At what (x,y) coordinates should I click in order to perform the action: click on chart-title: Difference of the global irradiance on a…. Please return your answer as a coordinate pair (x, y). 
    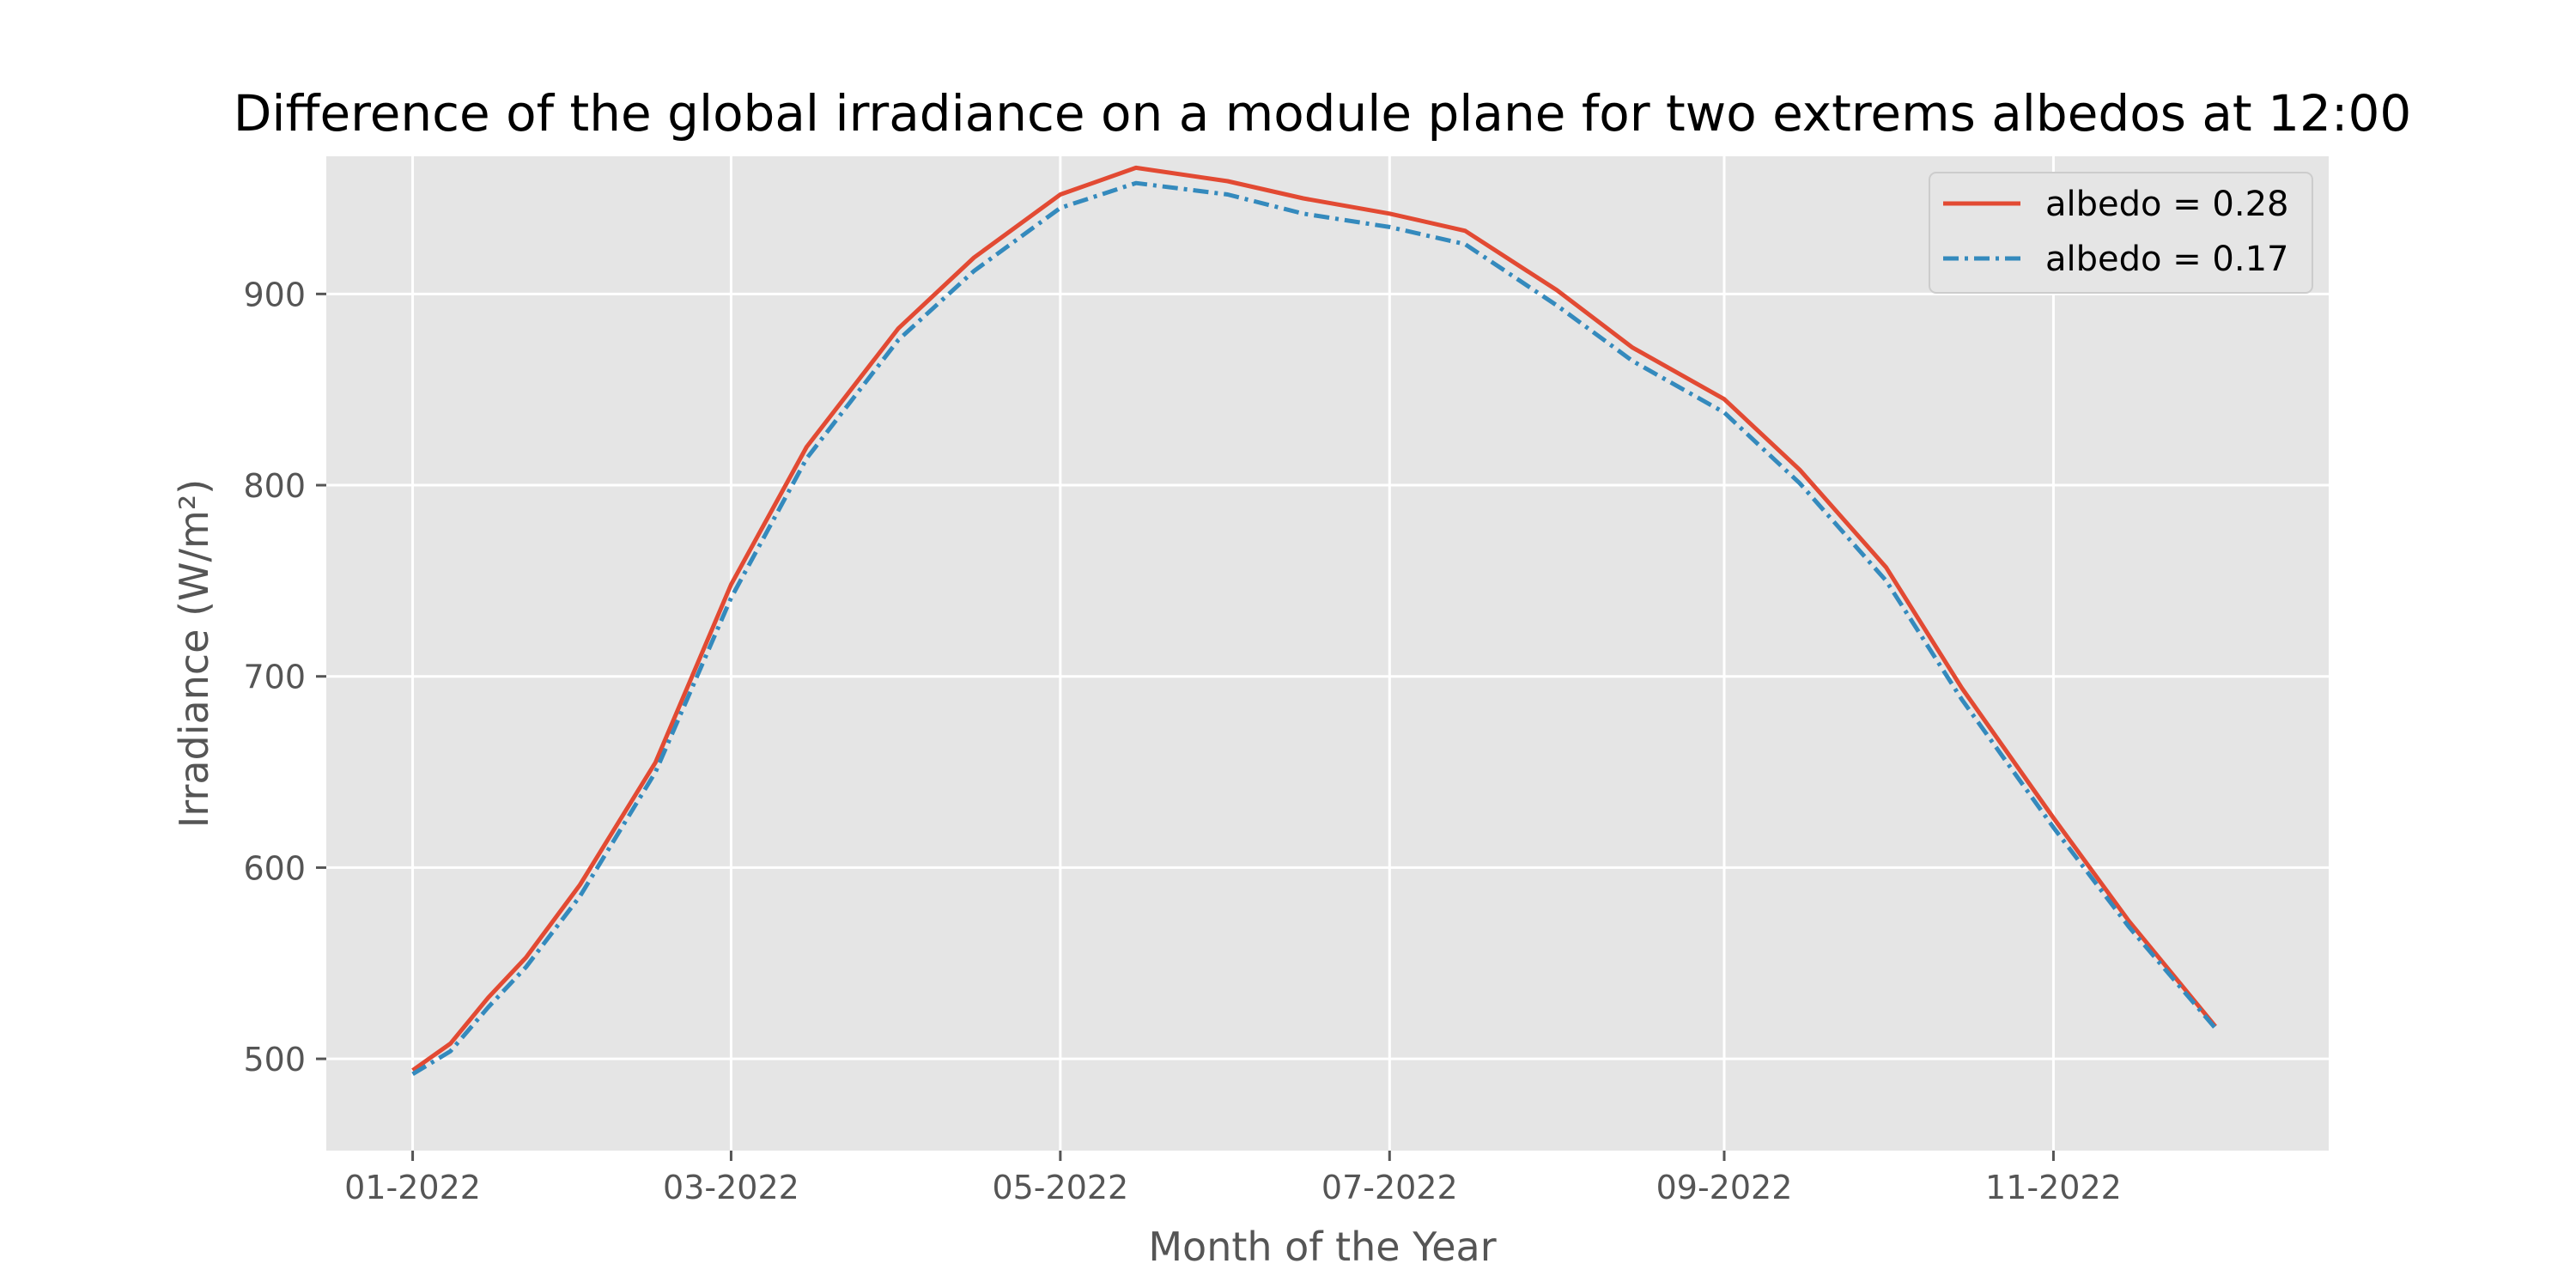
    Looking at the image, I should click on (1323, 113).